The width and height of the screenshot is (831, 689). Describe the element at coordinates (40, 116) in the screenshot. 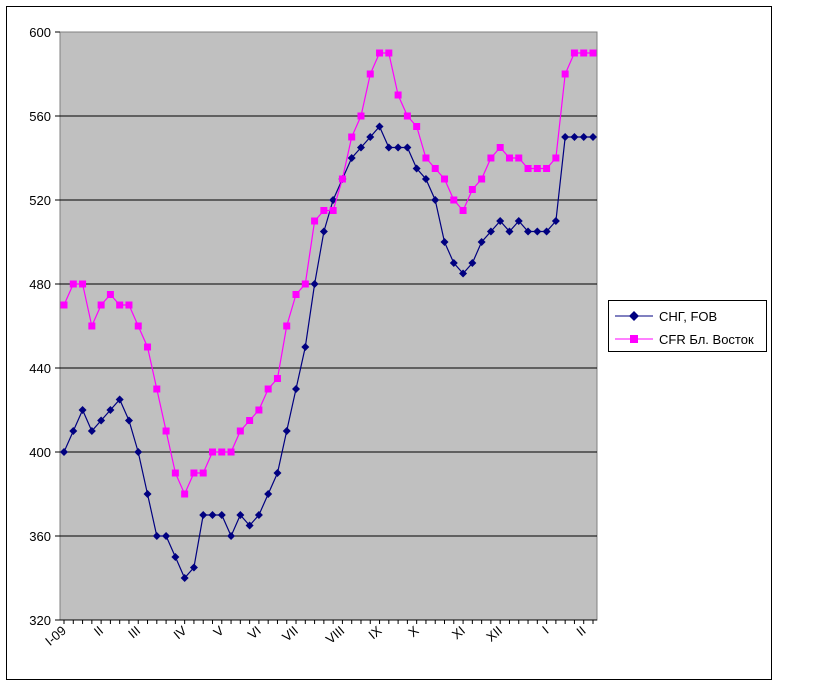

I see `y-tick-label: 560` at that location.